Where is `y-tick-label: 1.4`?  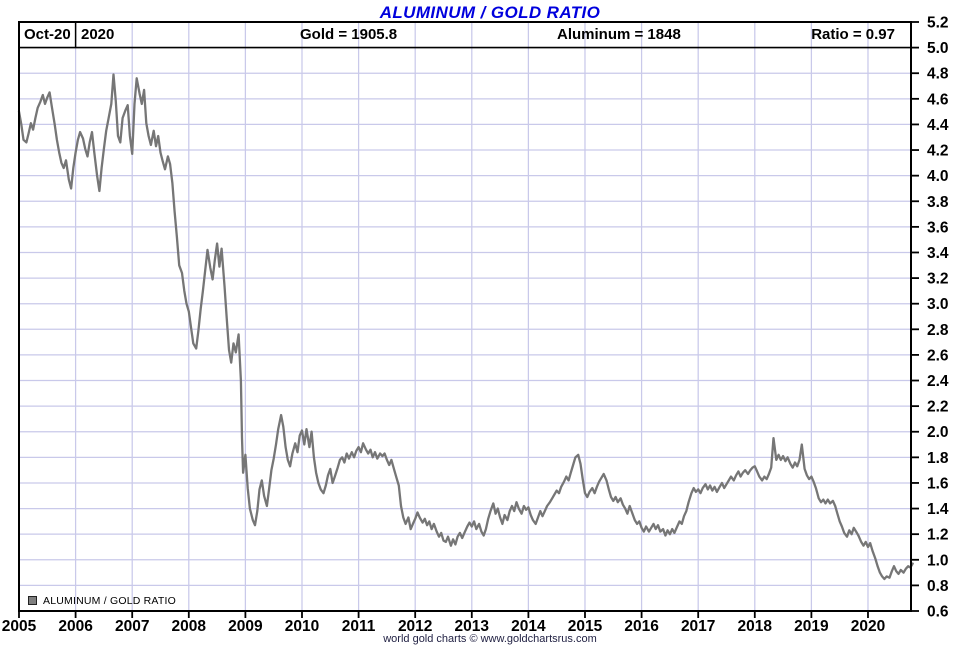
y-tick-label: 1.4 is located at coordinates (938, 509).